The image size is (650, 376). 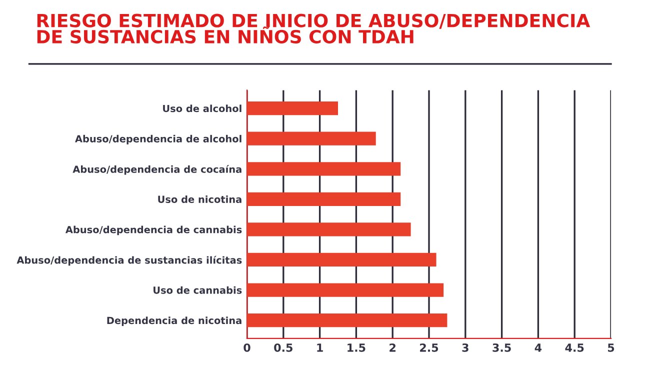 What do you see at coordinates (501, 347) in the screenshot?
I see `x-tick-label: 3.5` at bounding box center [501, 347].